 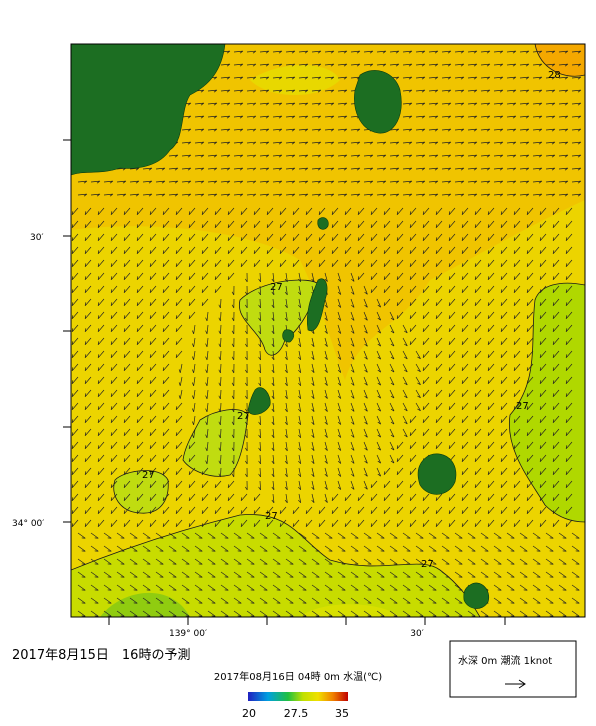 I want to click on colorbar-tick: 27.5, so click(x=296, y=713).